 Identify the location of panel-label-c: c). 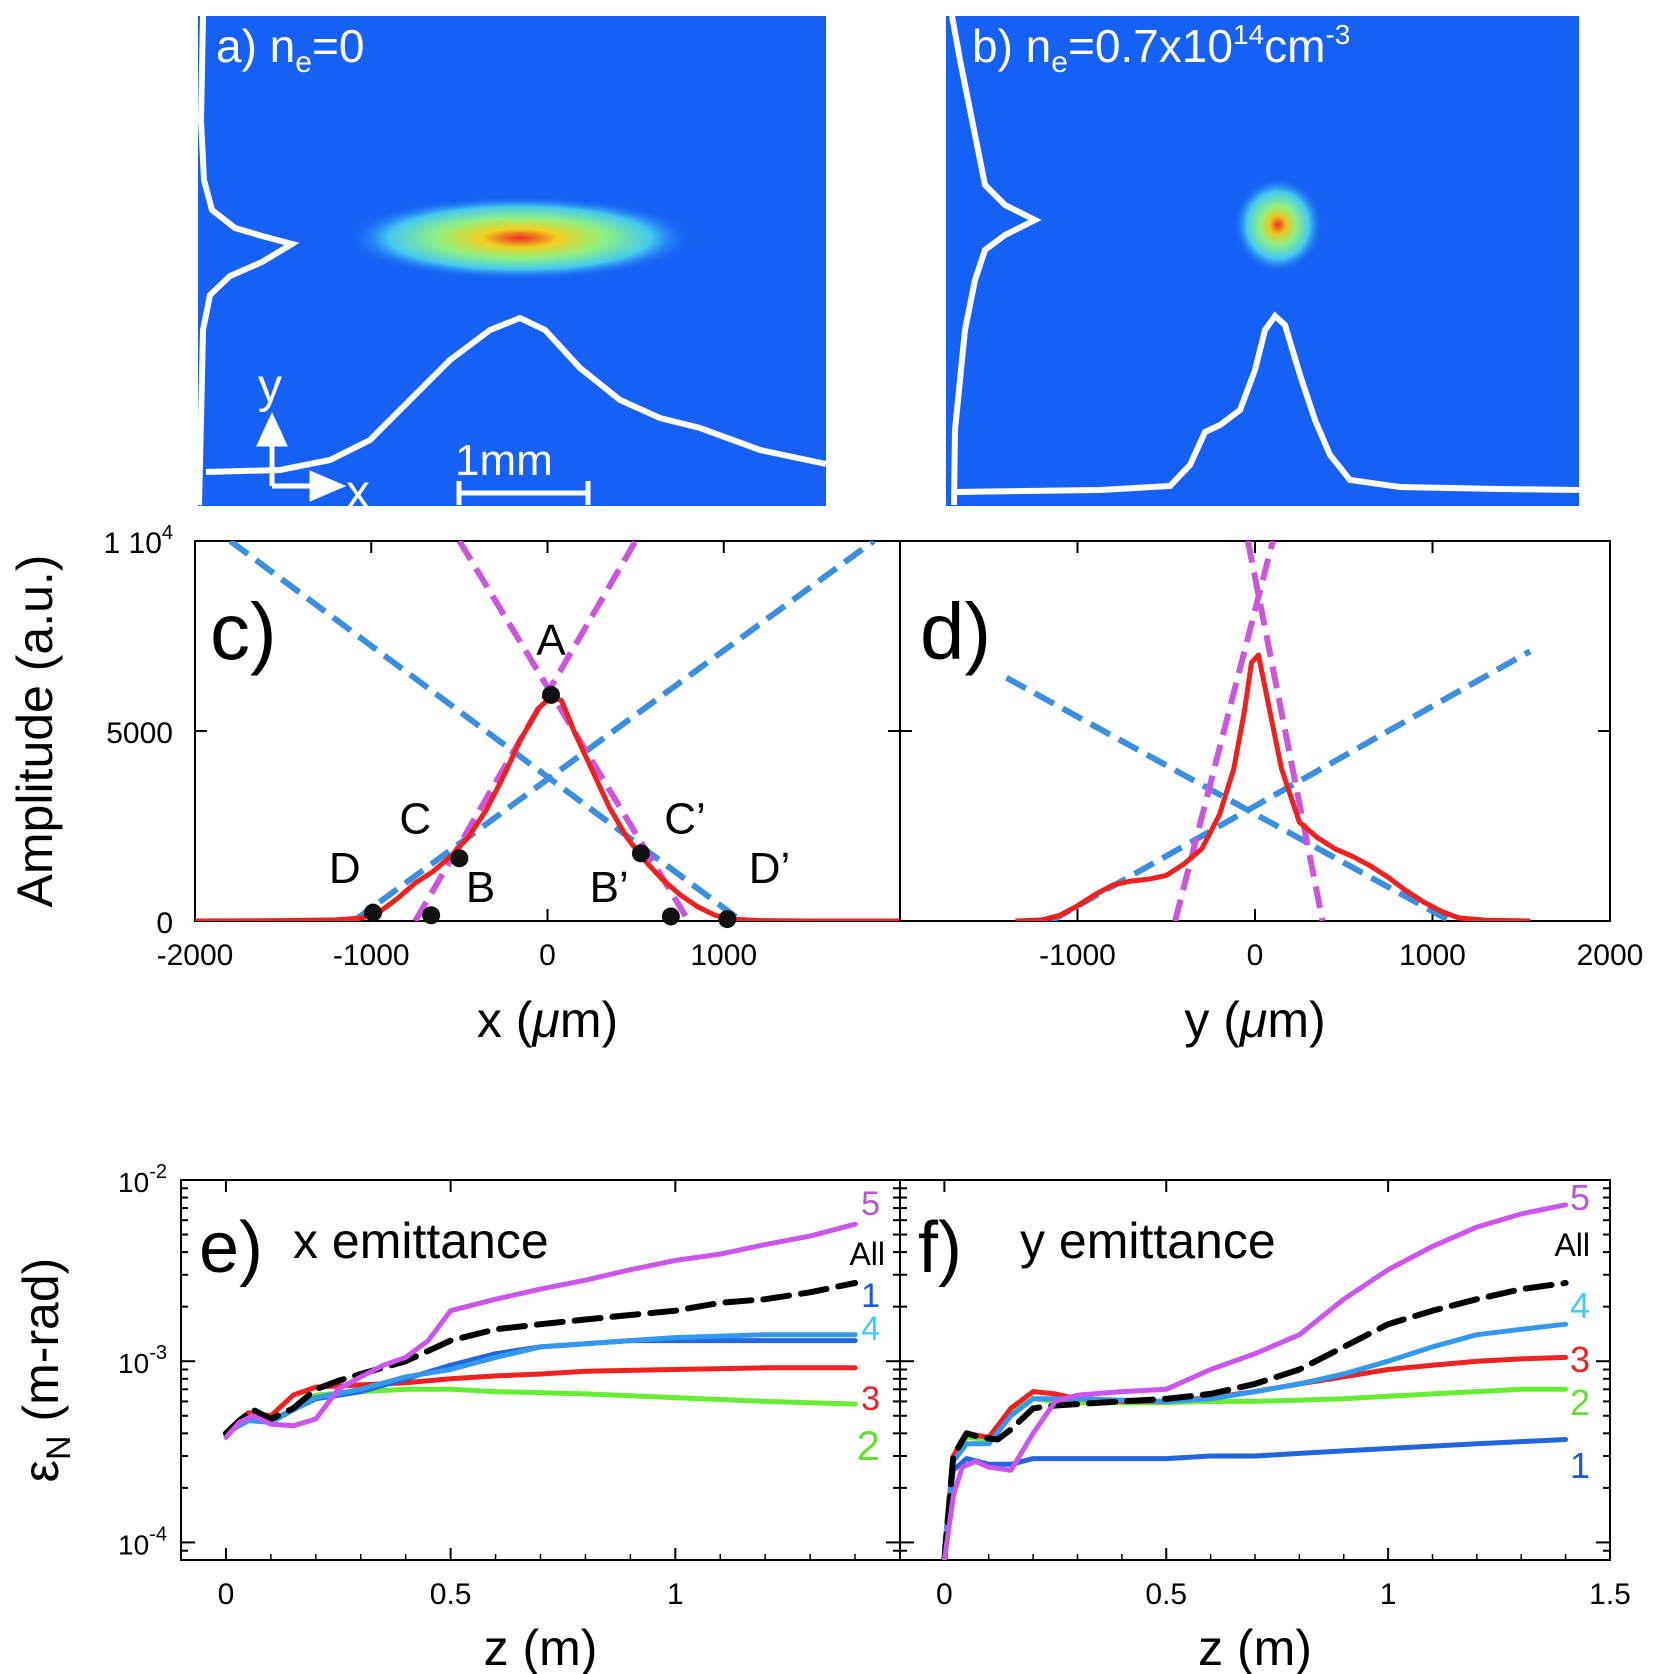
(243, 631).